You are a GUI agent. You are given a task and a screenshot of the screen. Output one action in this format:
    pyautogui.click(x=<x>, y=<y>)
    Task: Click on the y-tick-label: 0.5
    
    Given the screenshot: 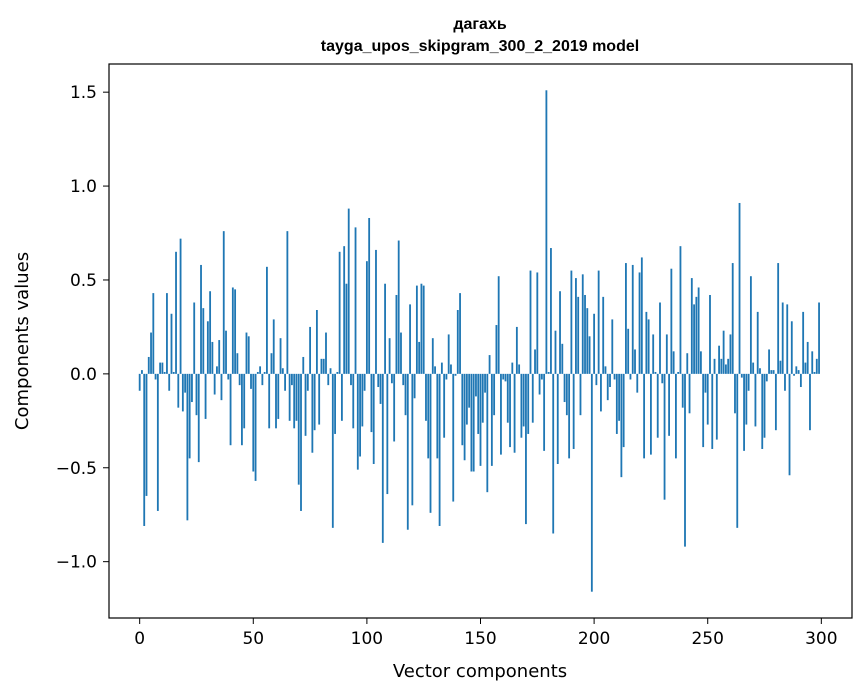 What is the action you would take?
    pyautogui.click(x=83, y=281)
    